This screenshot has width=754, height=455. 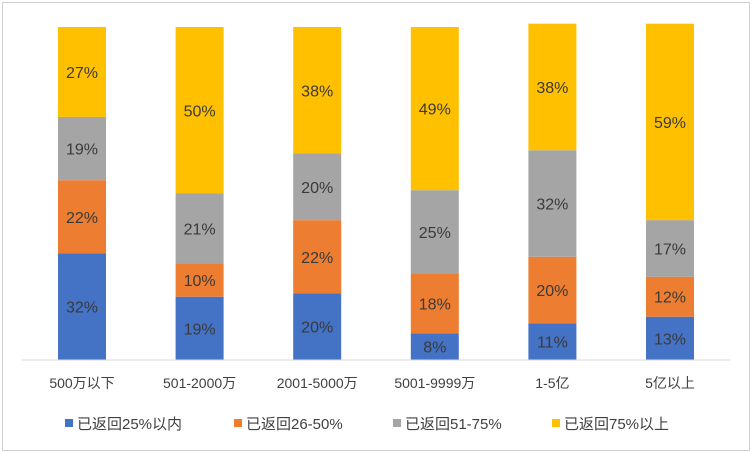 I want to click on data-label: 13%, so click(x=670, y=339).